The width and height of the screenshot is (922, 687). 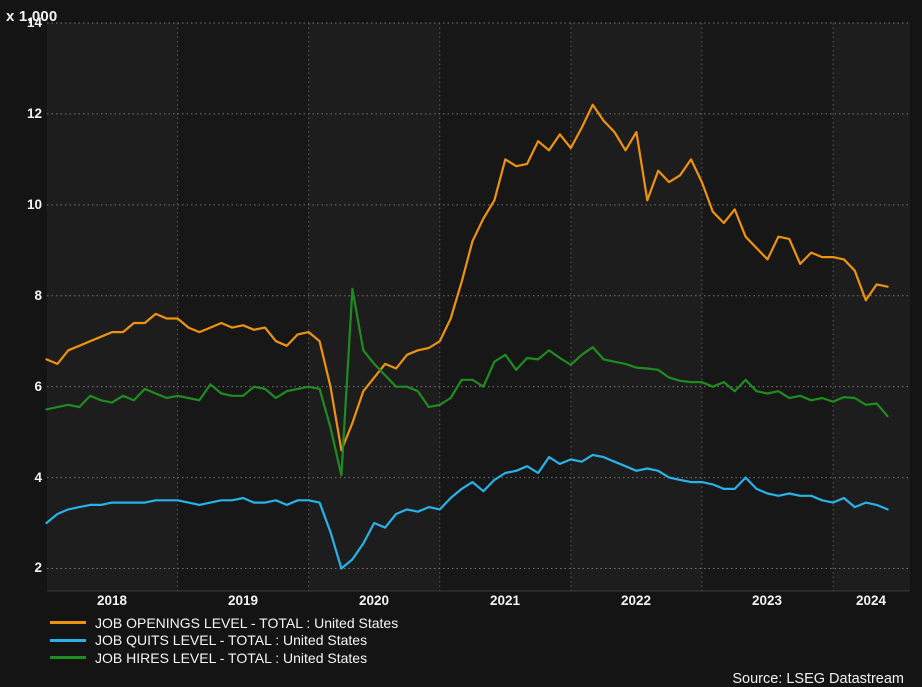 I want to click on legend-item-quits: JOB QUITS LEVEL - TOTAL : United States, so click(x=224, y=641).